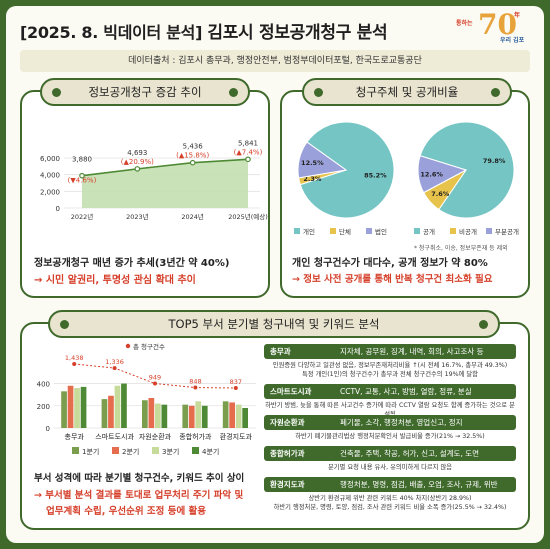 This screenshot has width=550, height=549. I want to click on logo-number-text: 70, so click(497, 24).